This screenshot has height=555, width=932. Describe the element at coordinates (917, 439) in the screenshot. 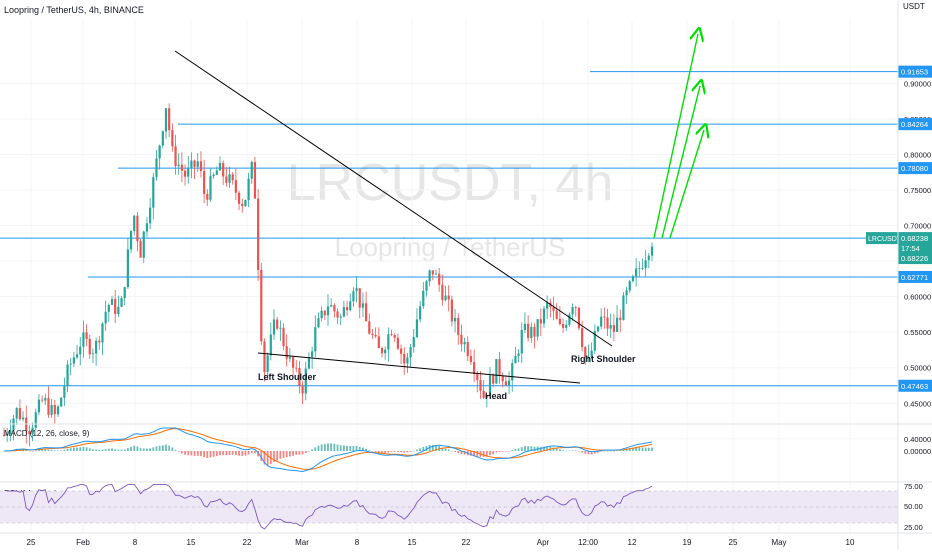

I see `price-tick-label: 0.40000` at that location.